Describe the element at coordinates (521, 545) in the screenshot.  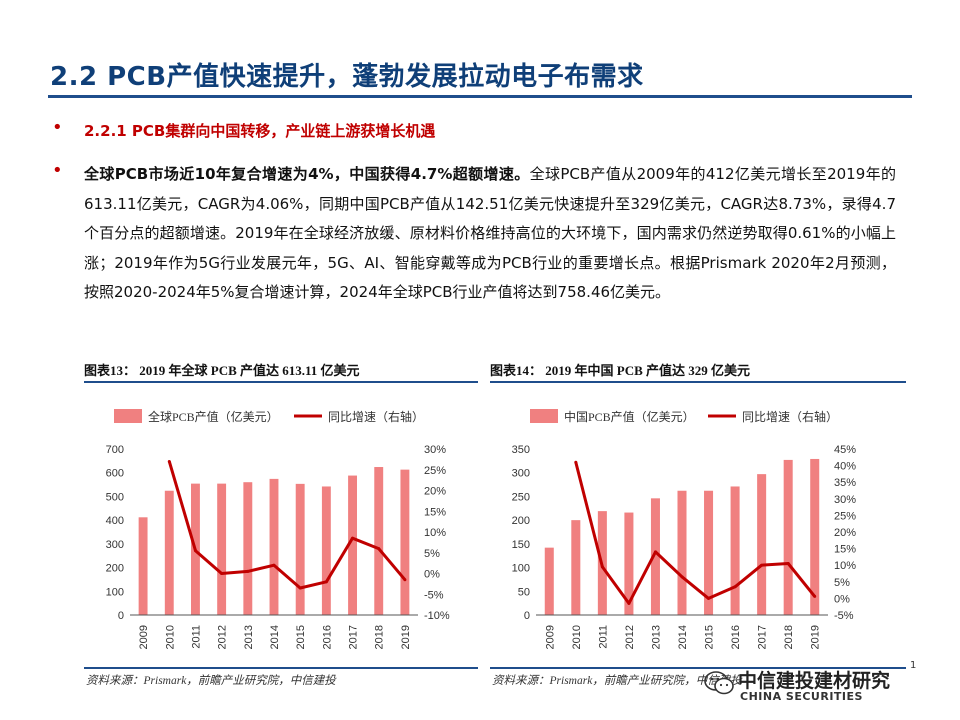
I see `y-tick-label: 150` at that location.